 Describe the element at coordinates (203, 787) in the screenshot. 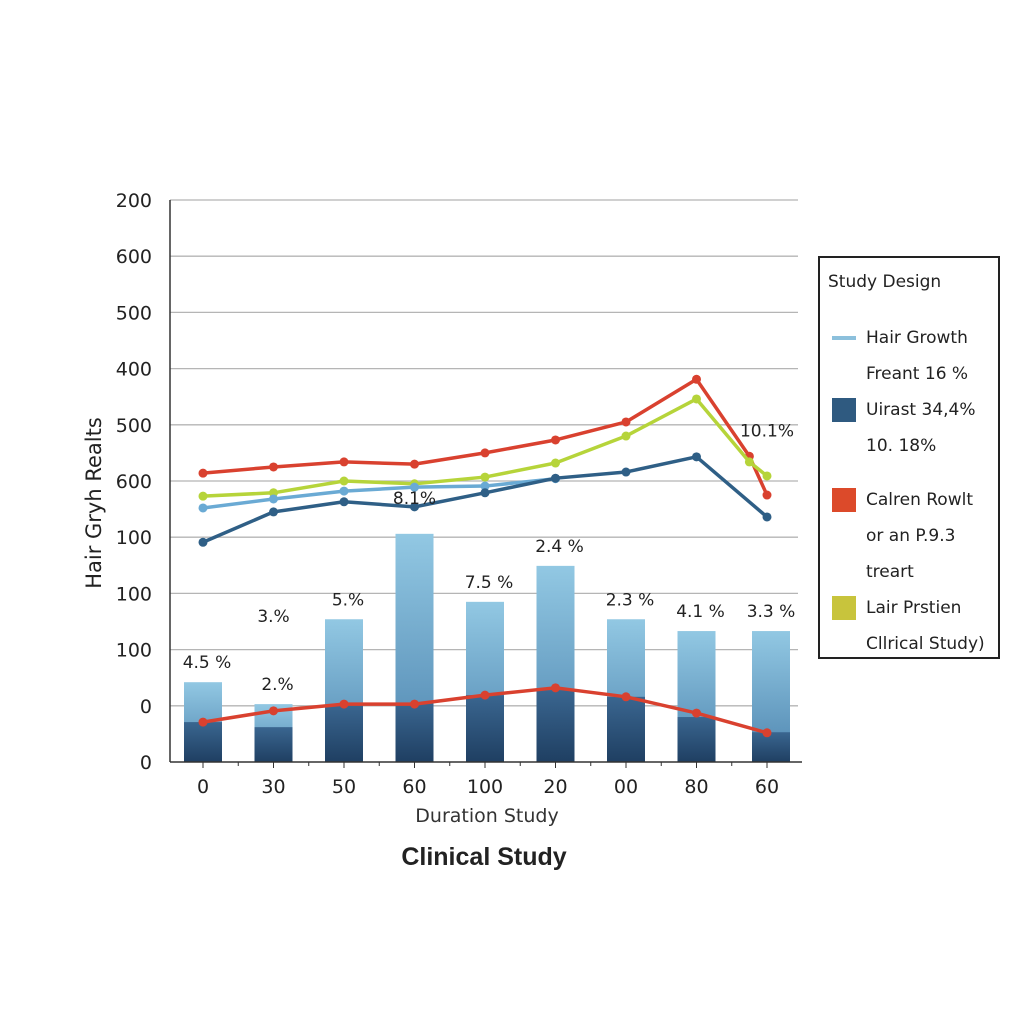

I see `x-tick-label: 0` at that location.